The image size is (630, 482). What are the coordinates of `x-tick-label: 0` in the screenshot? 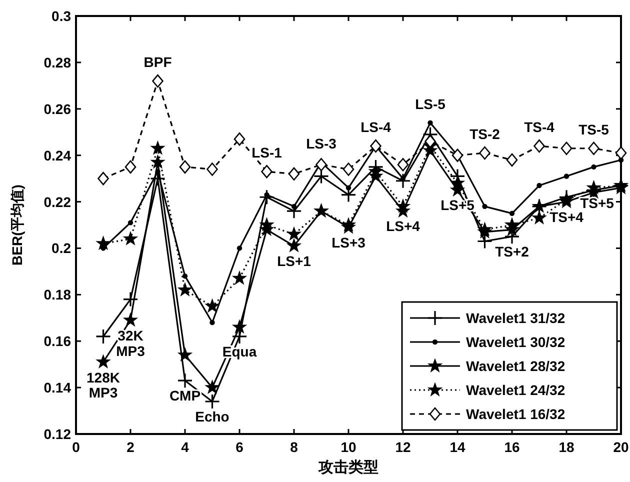 It's located at (76, 447).